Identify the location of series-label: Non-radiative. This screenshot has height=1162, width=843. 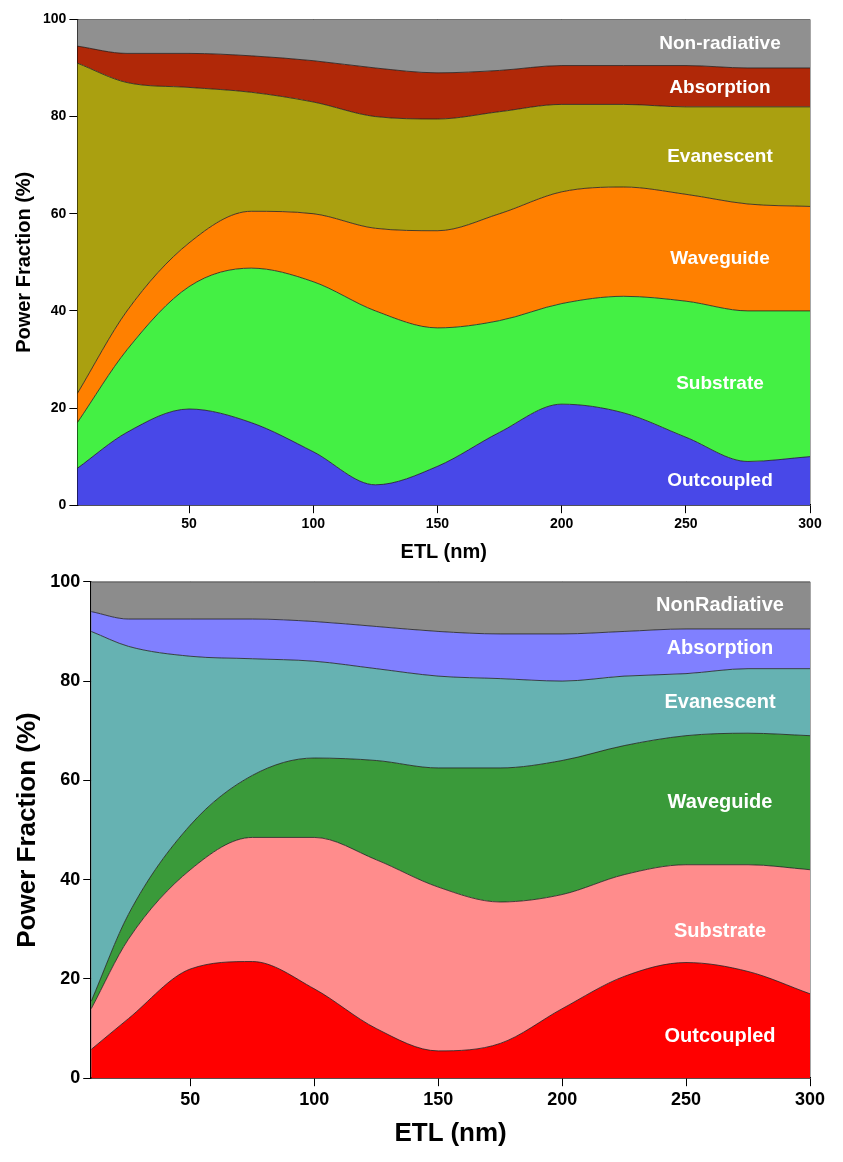
(720, 42).